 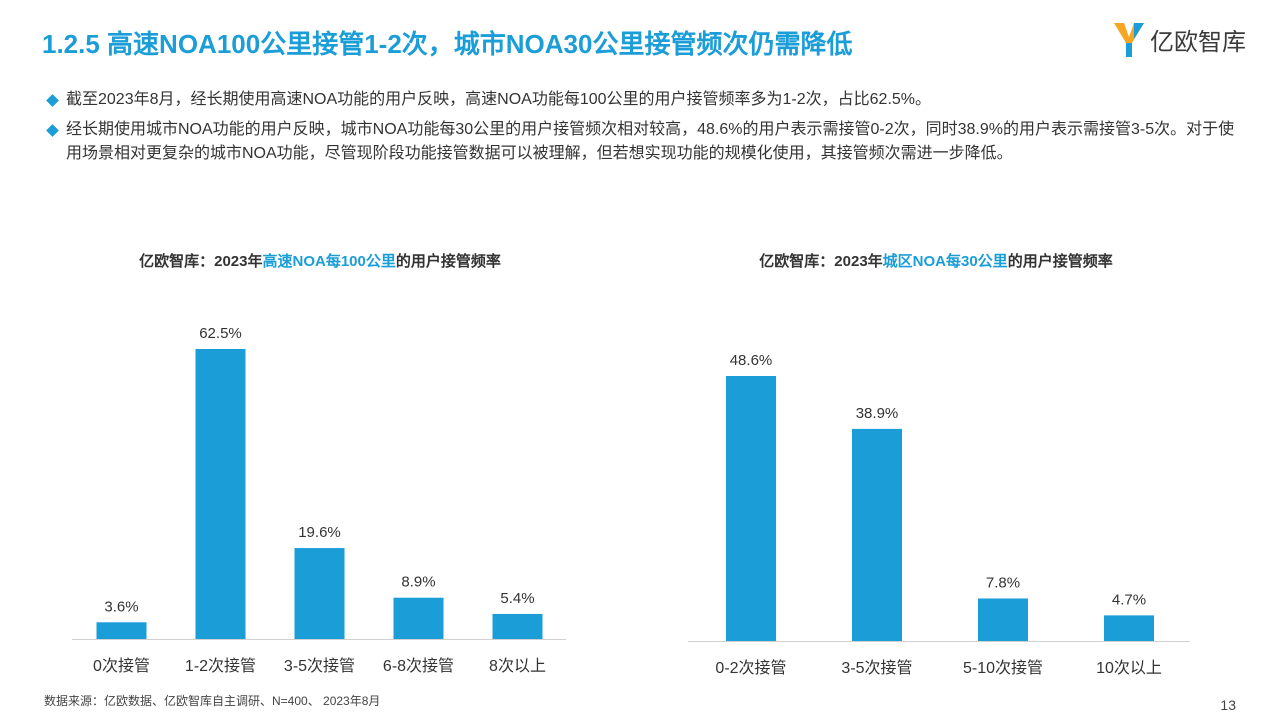 I want to click on data-label: 62.5%, so click(x=220, y=333).